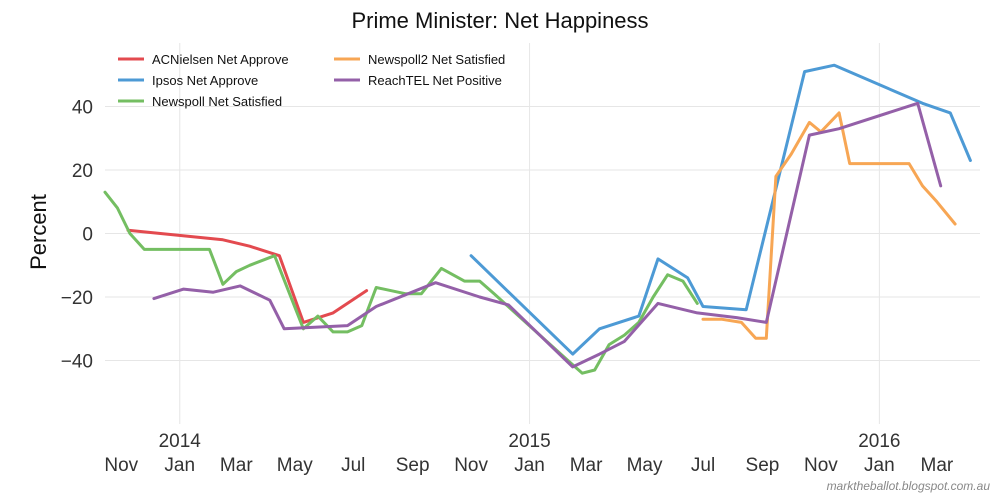  Describe the element at coordinates (82, 171) in the screenshot. I see `y-tick-label: 20` at that location.